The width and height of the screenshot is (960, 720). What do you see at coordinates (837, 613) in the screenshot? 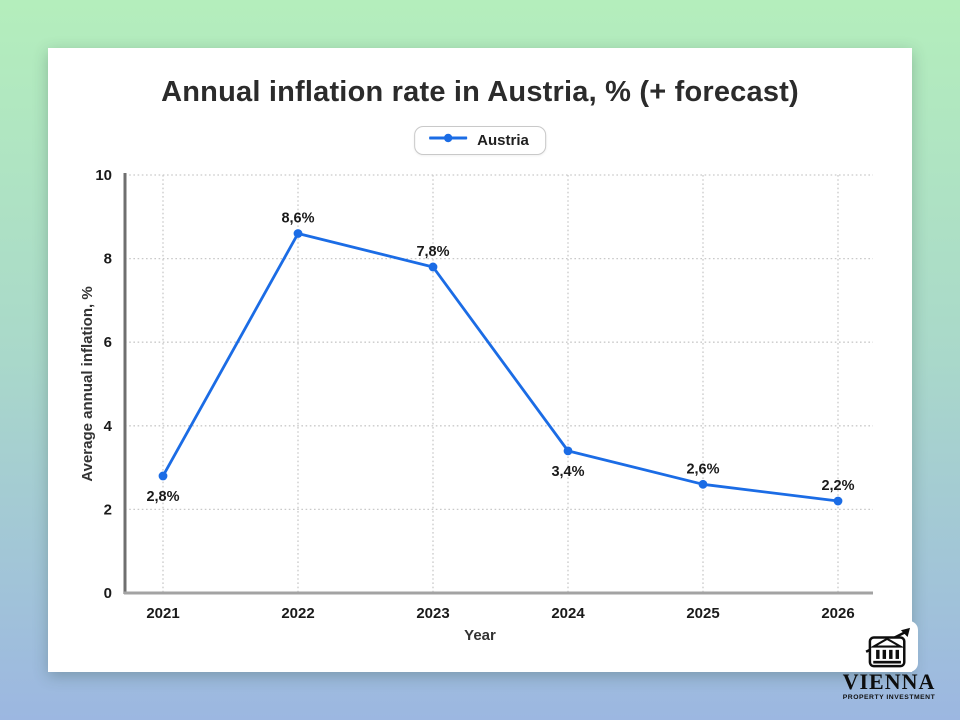
I see `svg-text: 2026` at bounding box center [837, 613].